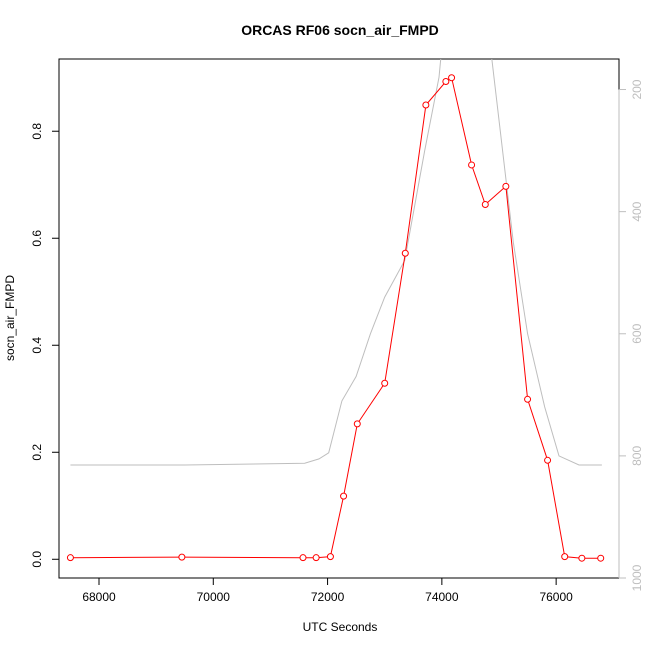 The image size is (650, 650). What do you see at coordinates (37, 452) in the screenshot?
I see `y-tick-label: 0.2` at bounding box center [37, 452].